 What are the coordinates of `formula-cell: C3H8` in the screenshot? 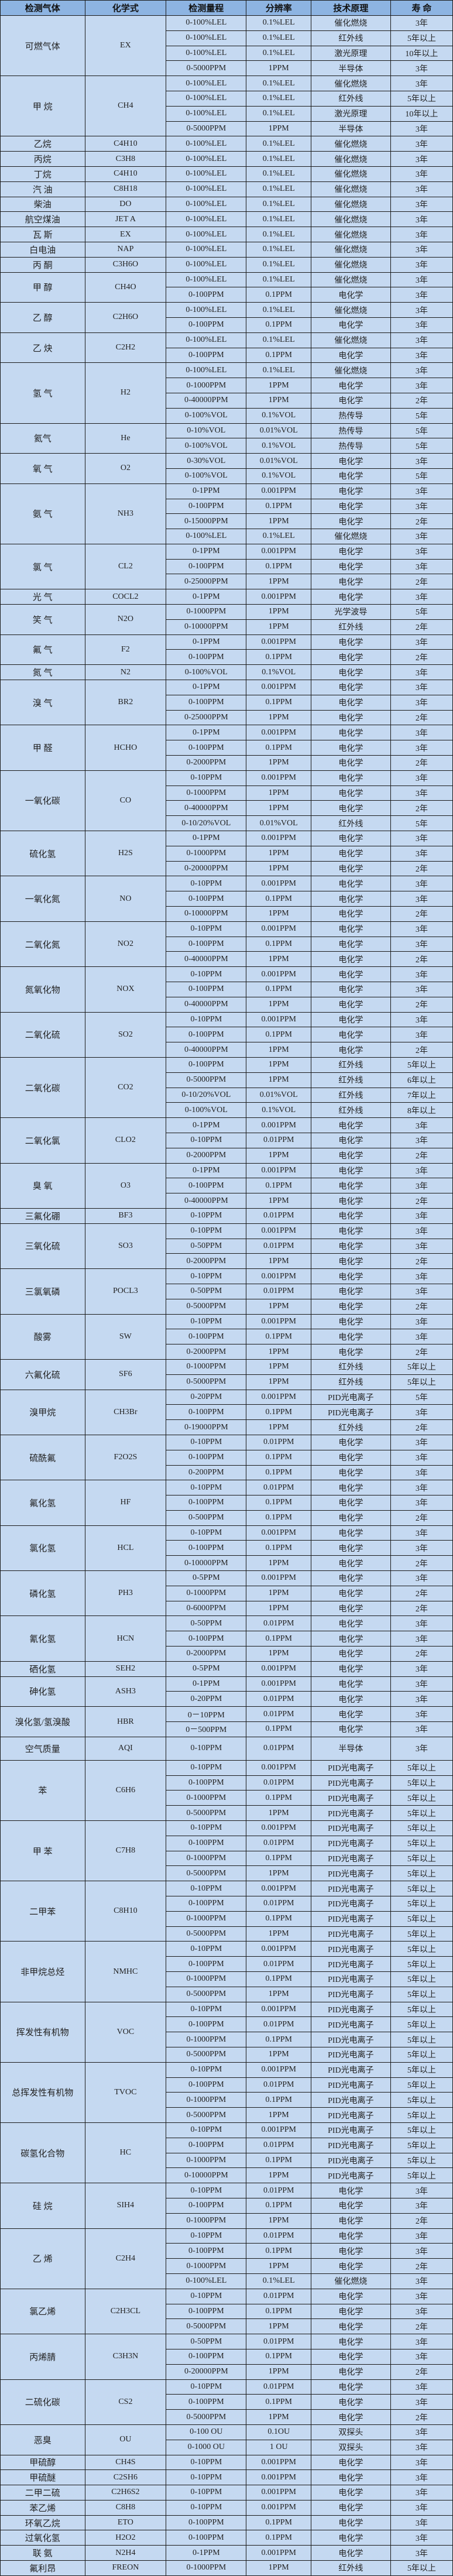 It's located at (126, 159).